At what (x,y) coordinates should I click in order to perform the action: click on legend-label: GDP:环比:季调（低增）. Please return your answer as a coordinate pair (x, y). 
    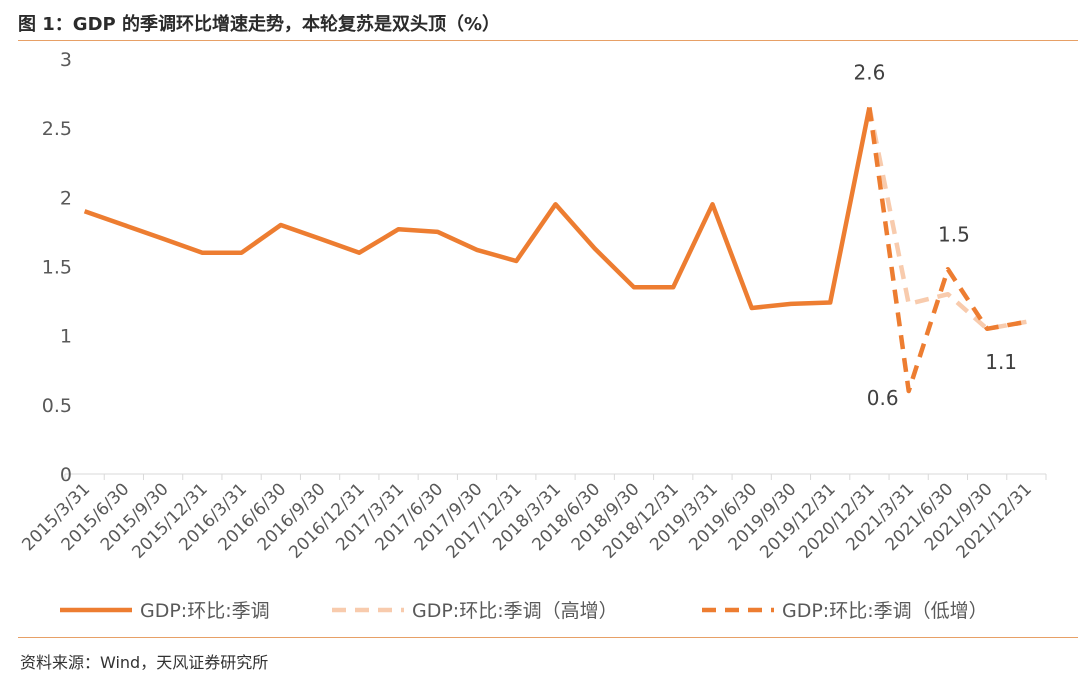
    Looking at the image, I should click on (885, 611).